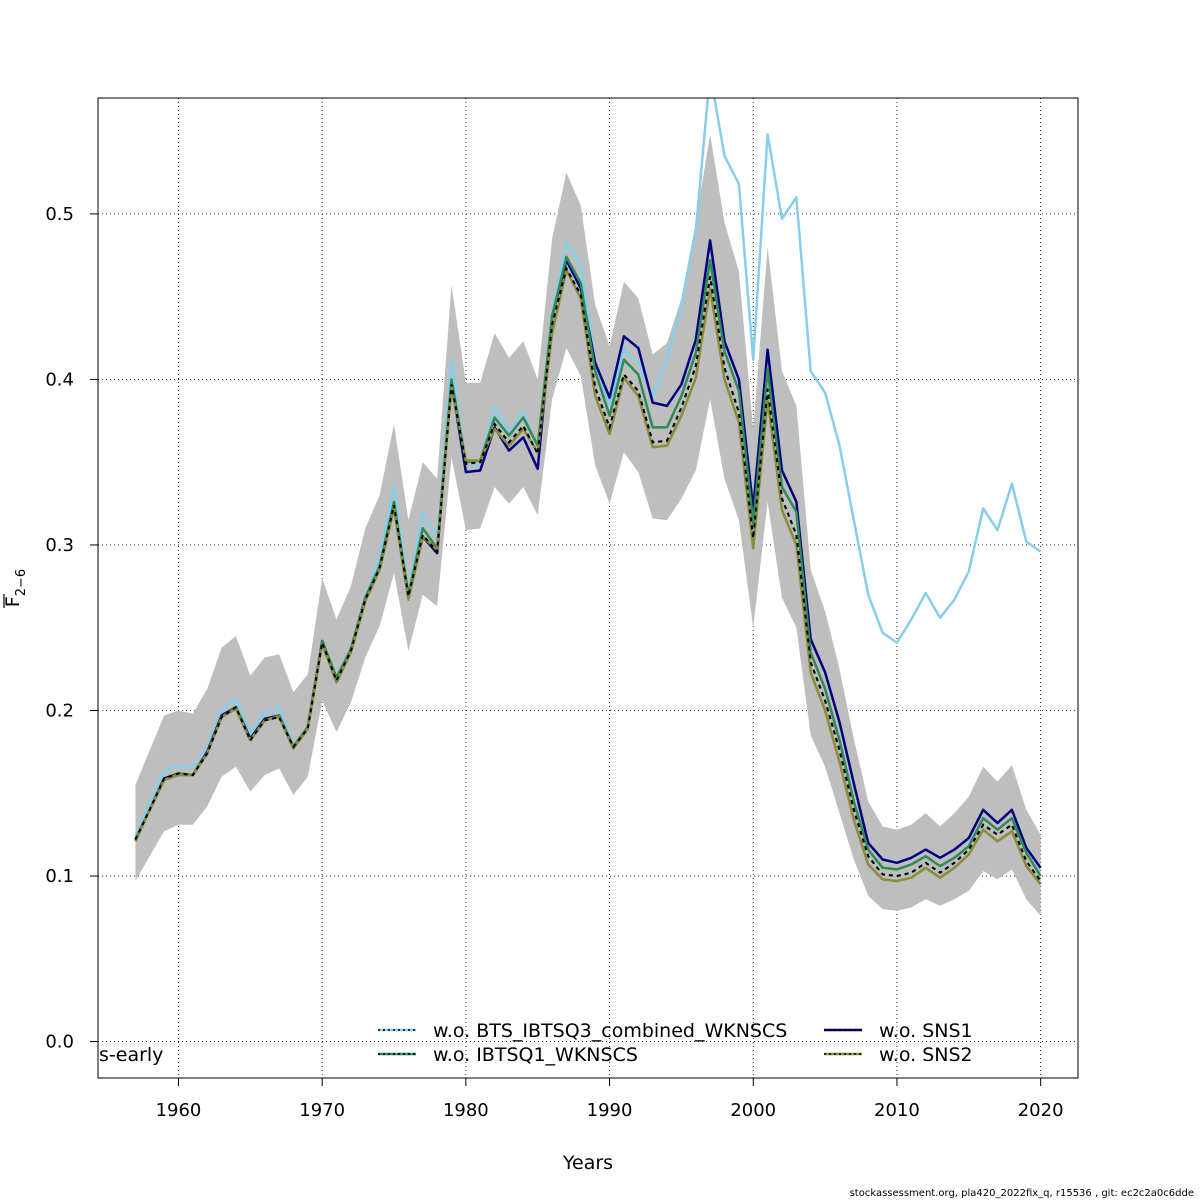  I want to click on x-tick-label: 1960, so click(179, 1110).